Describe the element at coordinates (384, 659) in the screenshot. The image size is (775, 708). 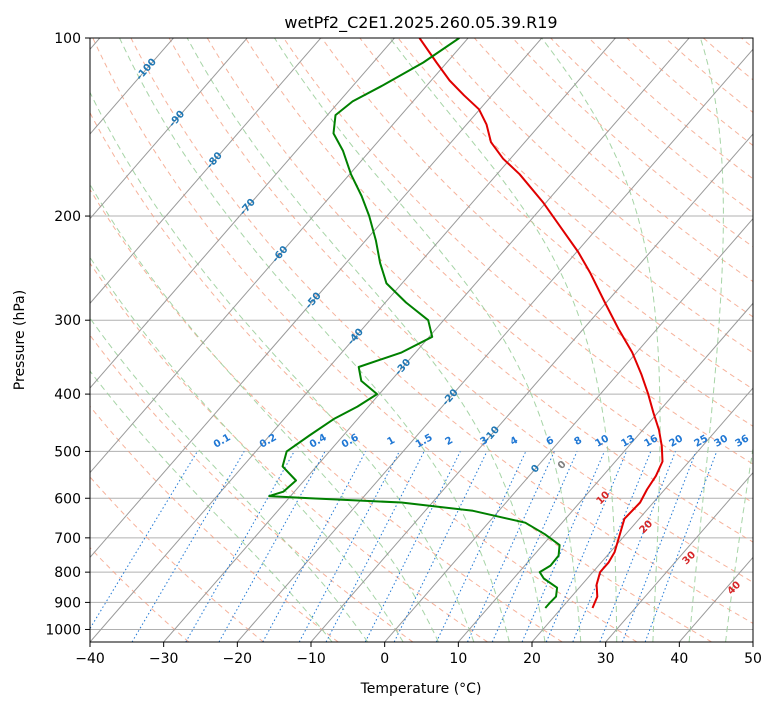
I see `x-tick-label: 0` at that location.